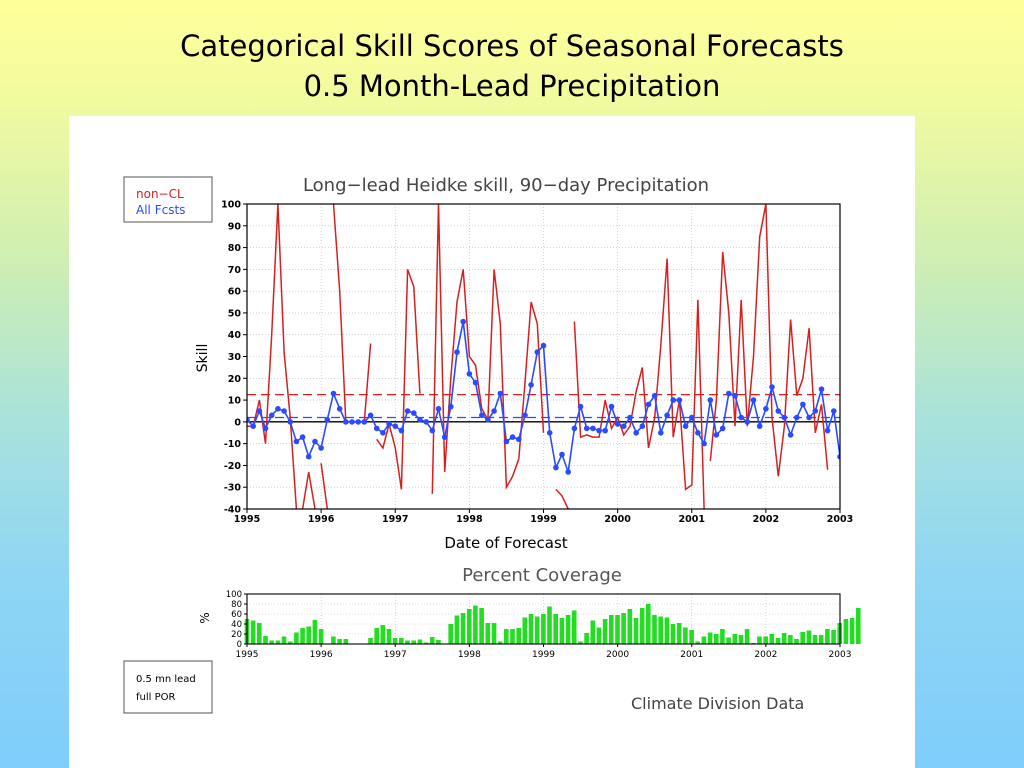 The width and height of the screenshot is (1024, 768). I want to click on skill-y-tick-label: -40, so click(233, 510).